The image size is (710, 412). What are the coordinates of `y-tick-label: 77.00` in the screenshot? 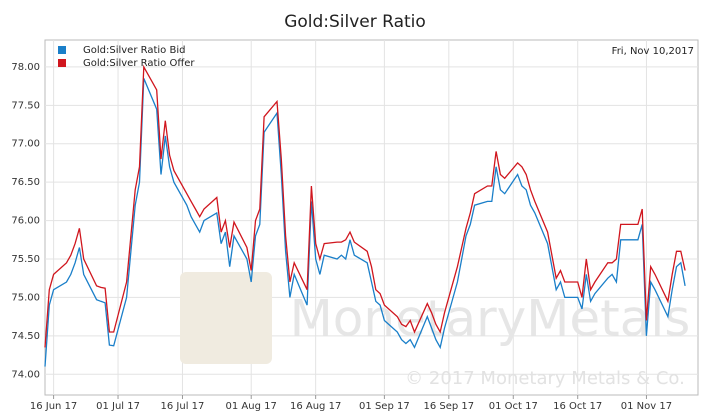 It's located at (25, 144).